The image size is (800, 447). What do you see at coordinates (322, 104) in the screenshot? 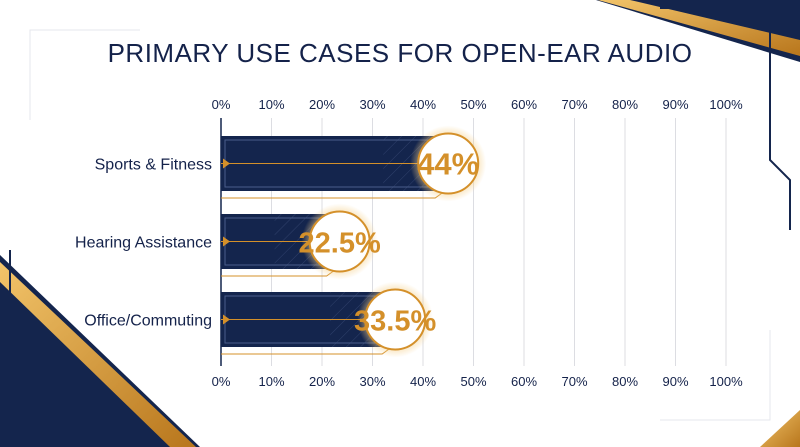
I see `x-tick-label-top: 20%` at bounding box center [322, 104].